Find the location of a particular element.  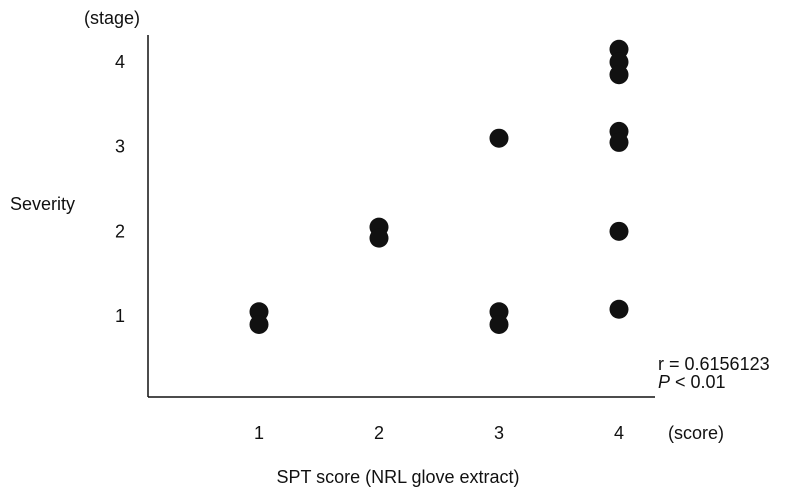

x-tick-label-2: 2 is located at coordinates (379, 433).